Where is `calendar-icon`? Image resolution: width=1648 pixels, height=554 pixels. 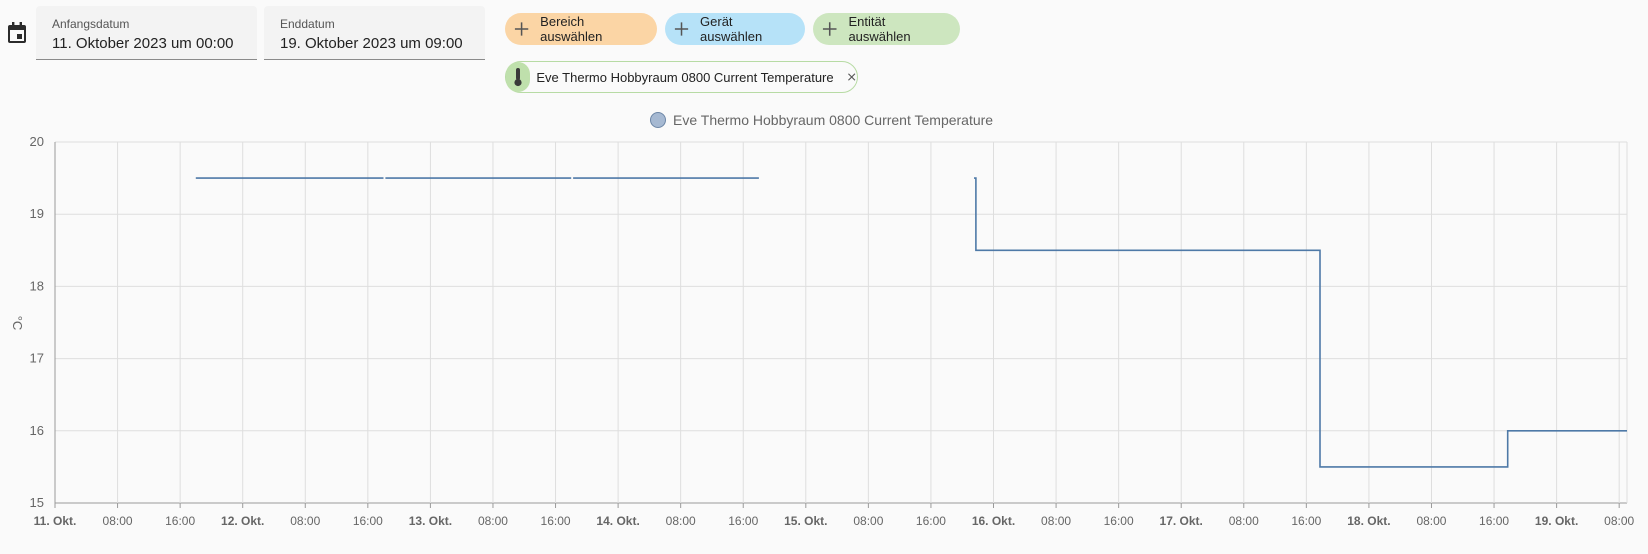
calendar-icon is located at coordinates (17, 32).